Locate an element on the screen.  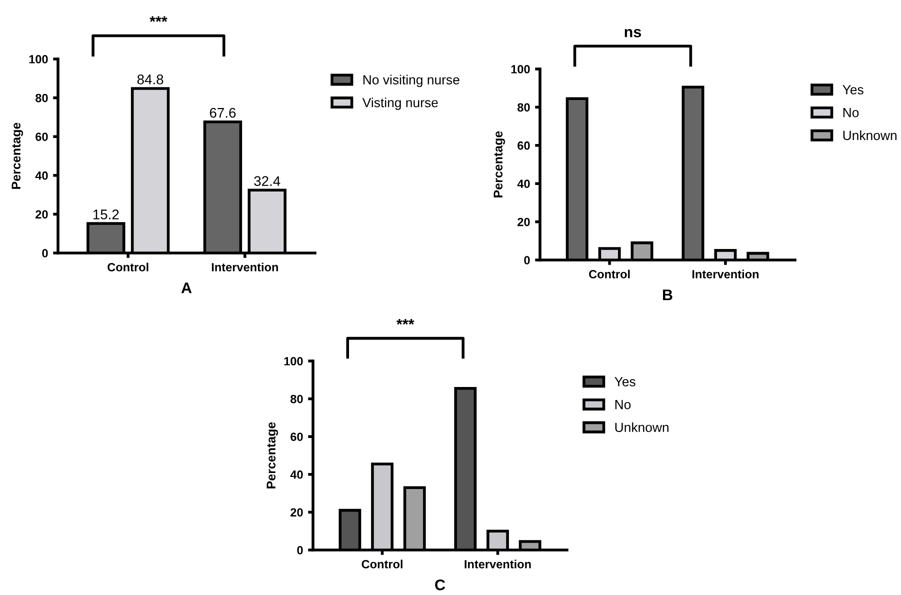
text: ns is located at coordinates (633, 33).